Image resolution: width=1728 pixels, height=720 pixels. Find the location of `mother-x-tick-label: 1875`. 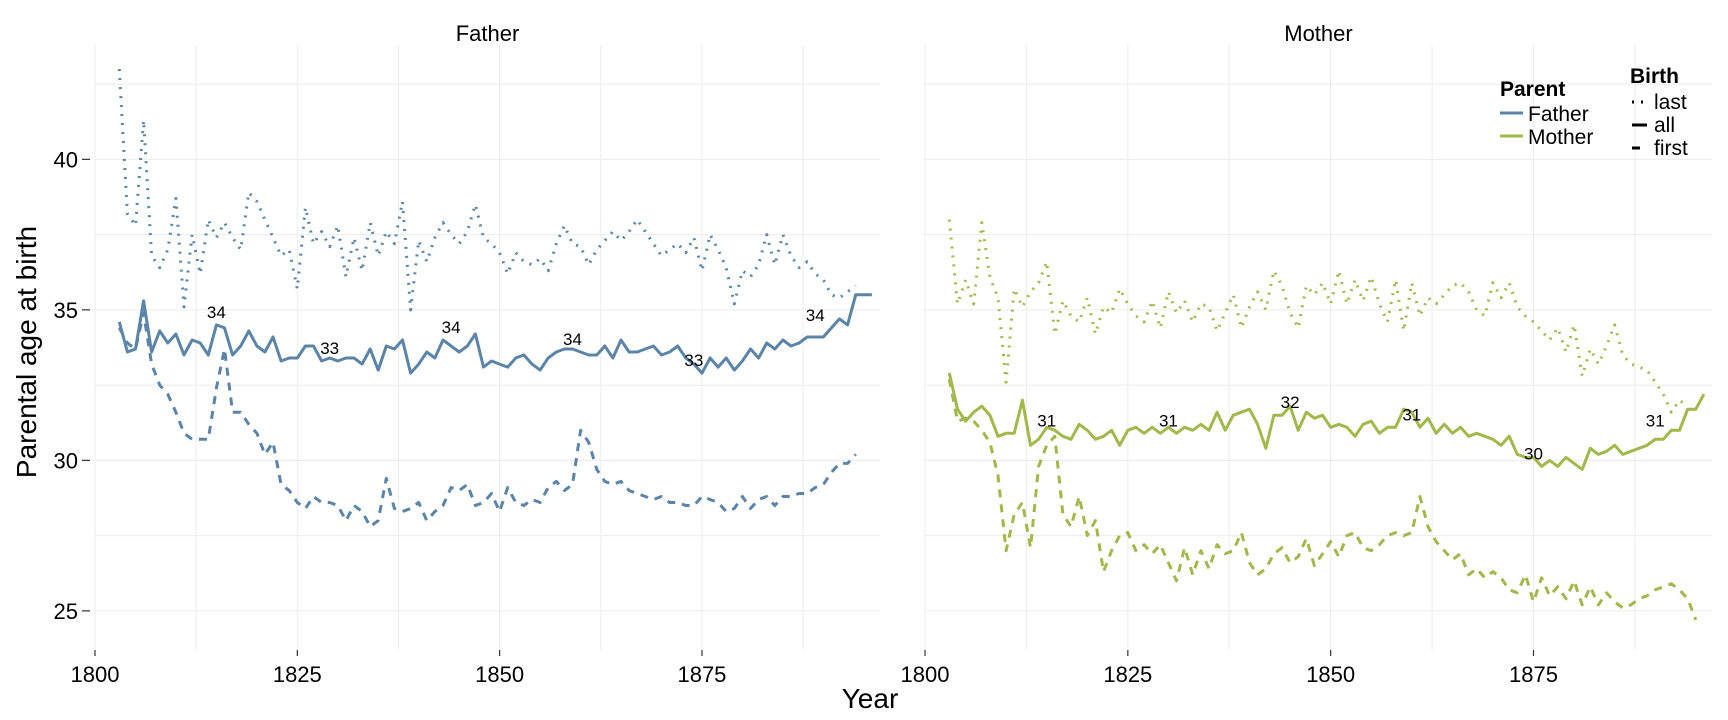

mother-x-tick-label: 1875 is located at coordinates (1533, 674).